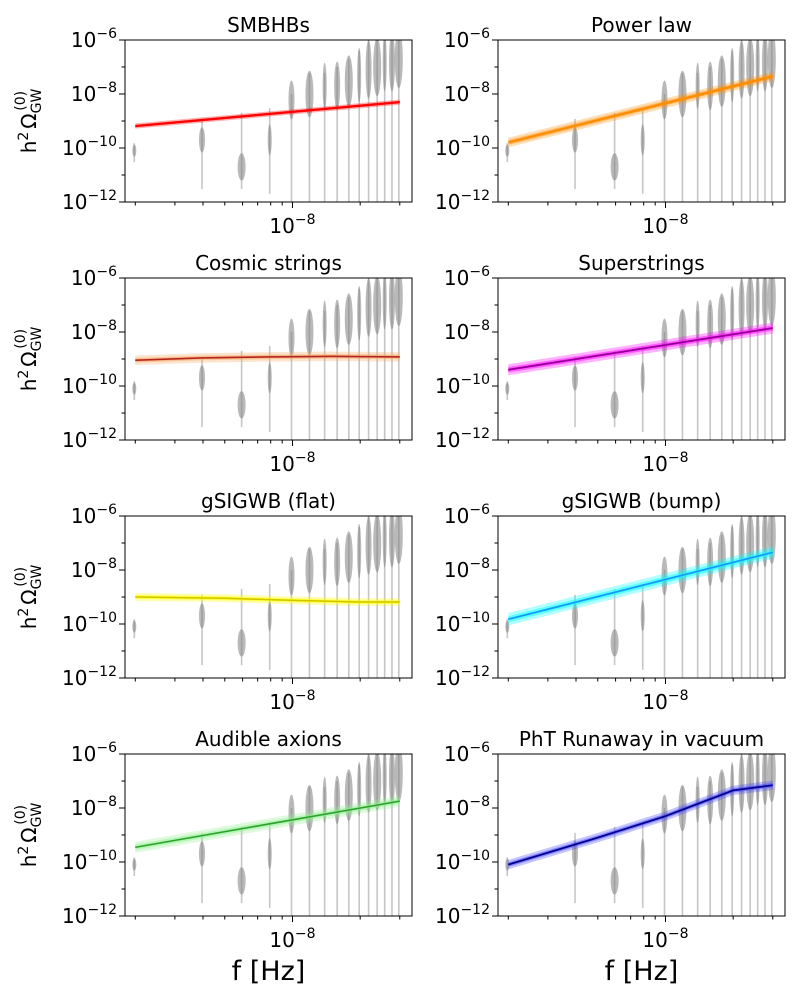 This screenshot has width=800, height=1000. I want to click on panel-title: gSIGWB (bump), so click(642, 501).